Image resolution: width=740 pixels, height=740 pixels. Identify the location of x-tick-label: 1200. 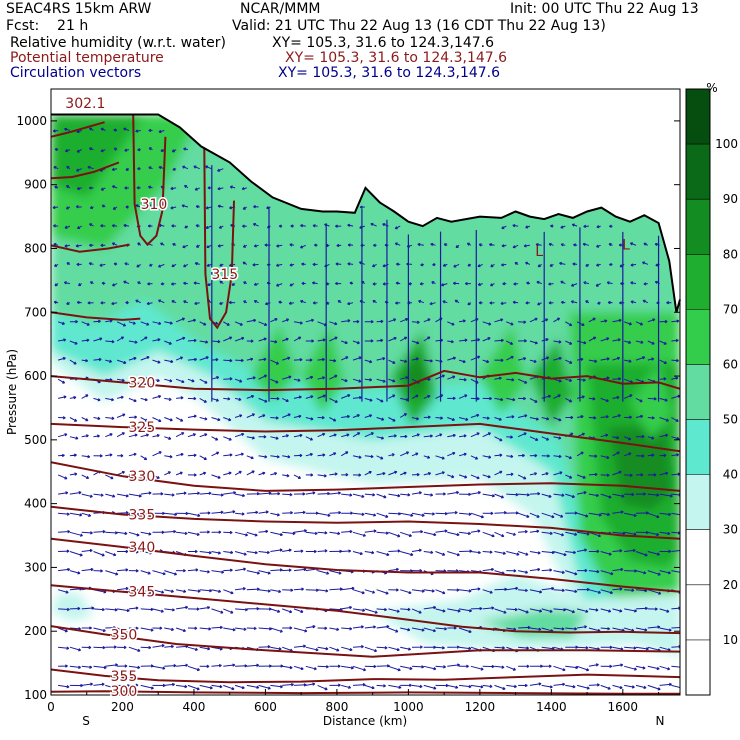
(480, 707).